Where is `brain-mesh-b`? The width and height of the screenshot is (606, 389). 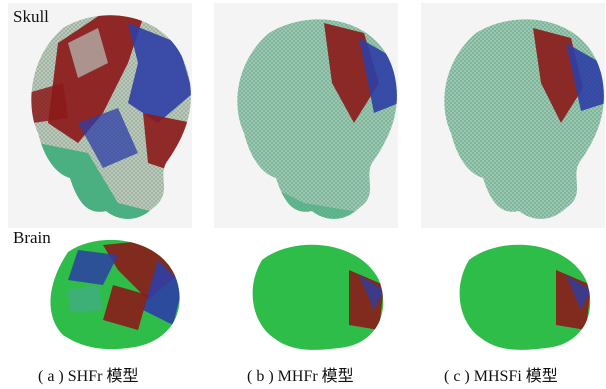
brain-mesh-b is located at coordinates (318, 297).